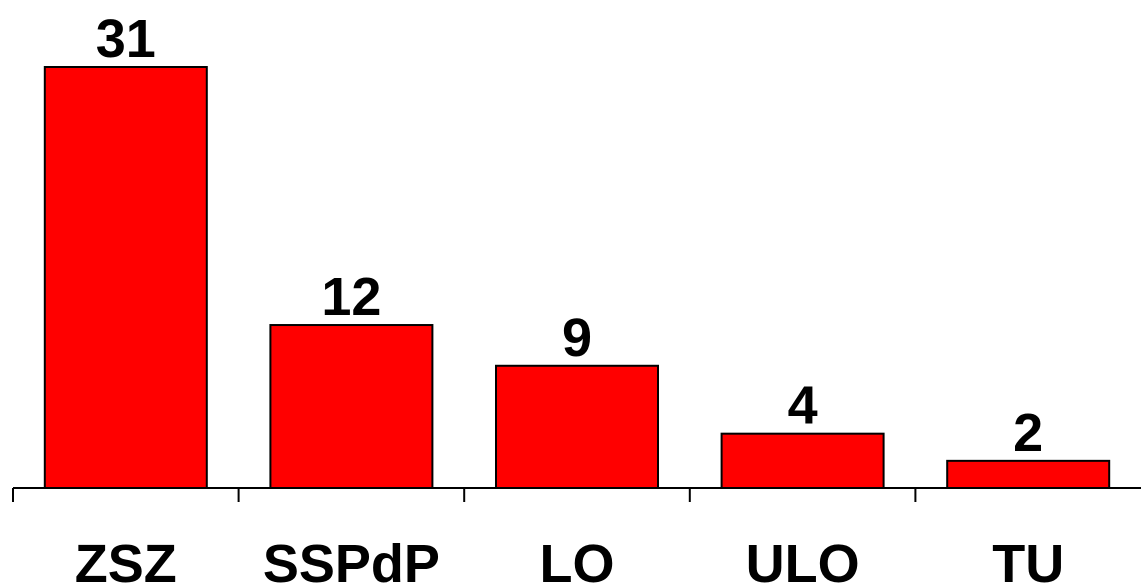 This screenshot has width=1141, height=584. What do you see at coordinates (125, 277) in the screenshot?
I see `bar-zsz` at bounding box center [125, 277].